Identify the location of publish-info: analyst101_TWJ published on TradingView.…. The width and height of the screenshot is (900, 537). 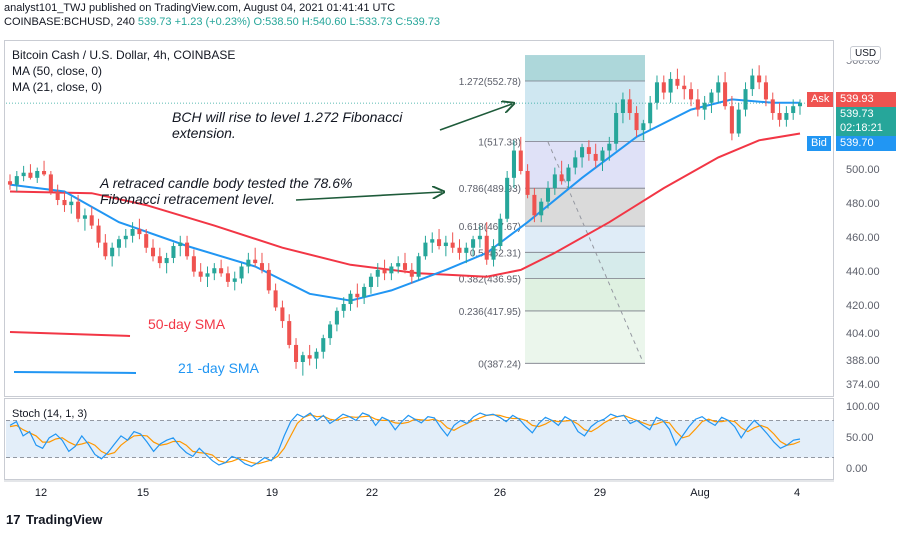
(200, 8).